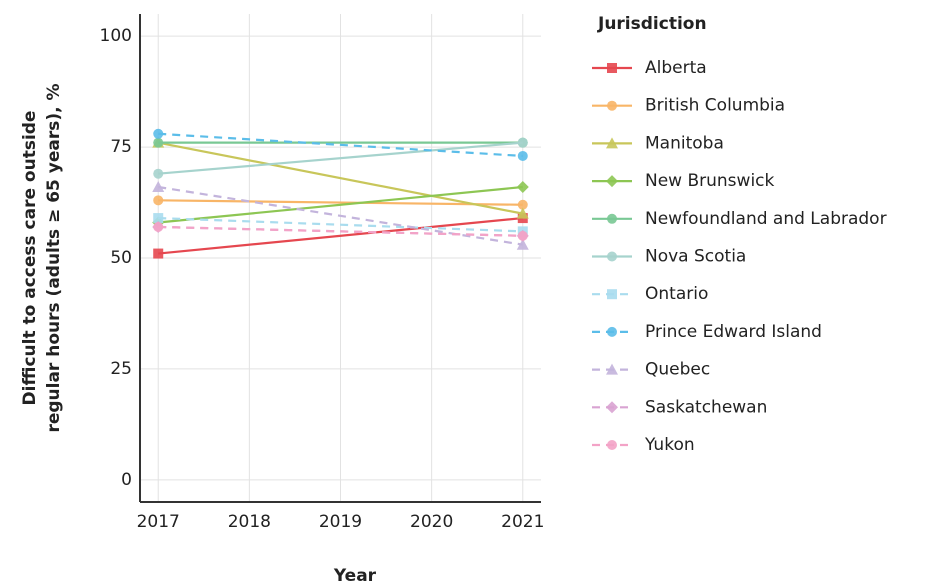  What do you see at coordinates (340, 522) in the screenshot?
I see `x-tick-label: 2019` at bounding box center [340, 522].